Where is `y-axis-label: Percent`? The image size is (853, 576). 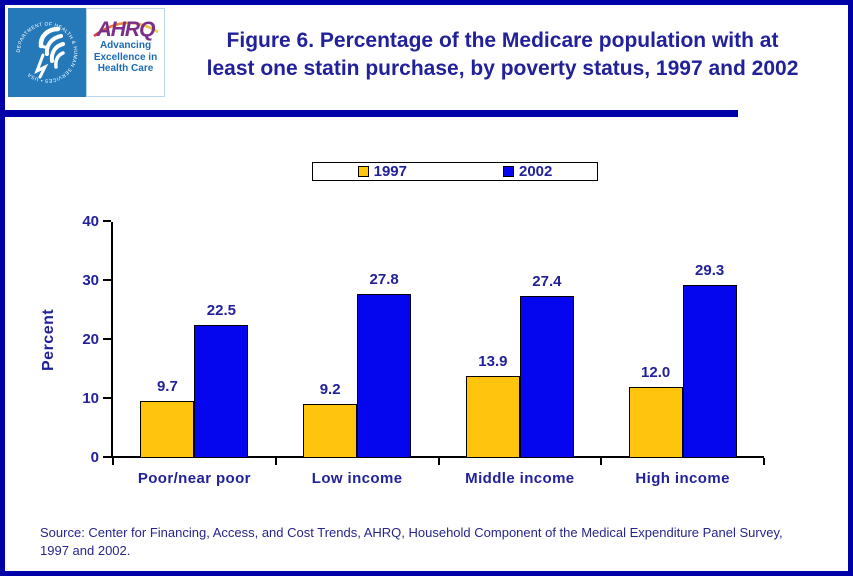 y-axis-label: Percent is located at coordinates (48, 340).